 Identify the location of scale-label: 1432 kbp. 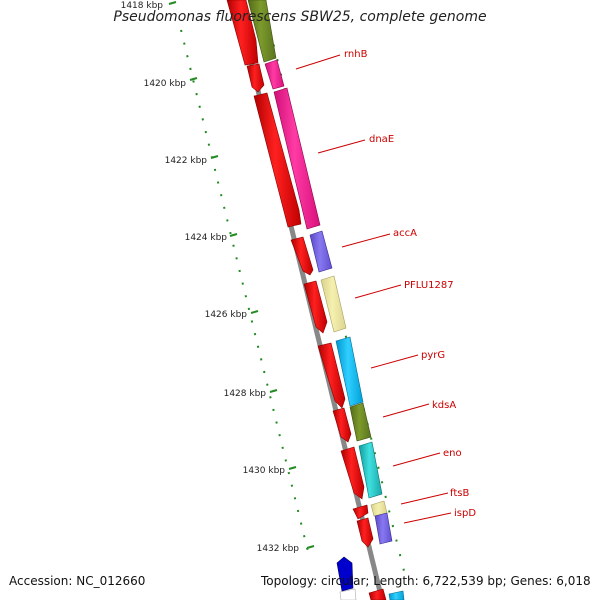
(278, 549).